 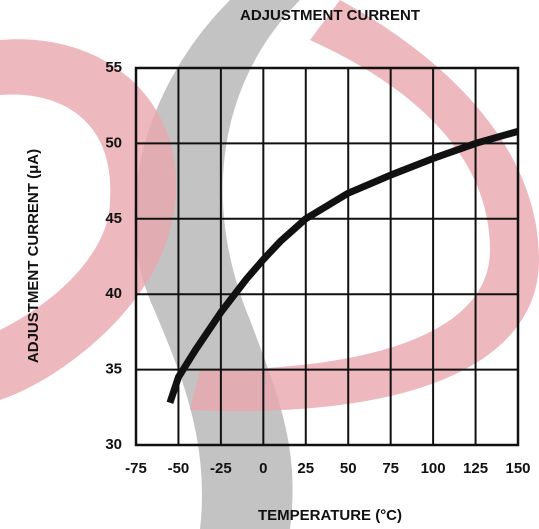 I want to click on x-tick-label: 0, so click(x=263, y=468).